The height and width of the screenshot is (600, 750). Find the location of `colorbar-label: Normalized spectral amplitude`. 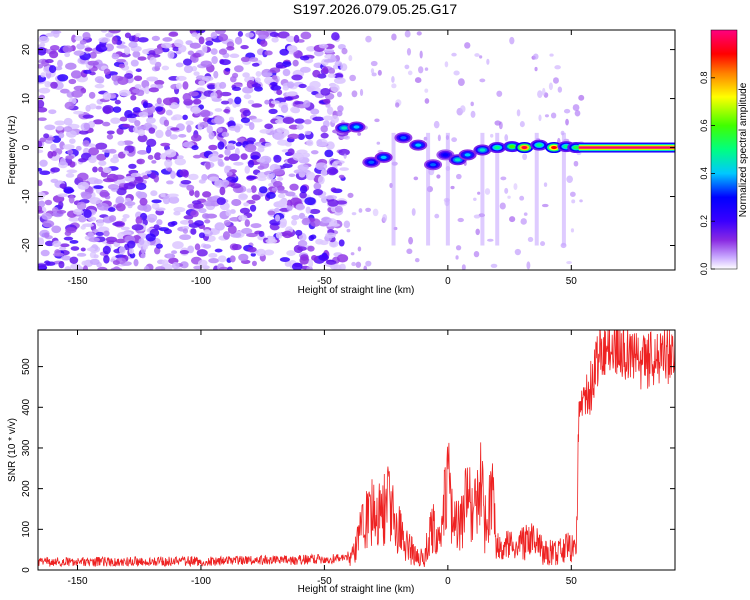

colorbar-label: Normalized spectral amplitude is located at coordinates (743, 149).